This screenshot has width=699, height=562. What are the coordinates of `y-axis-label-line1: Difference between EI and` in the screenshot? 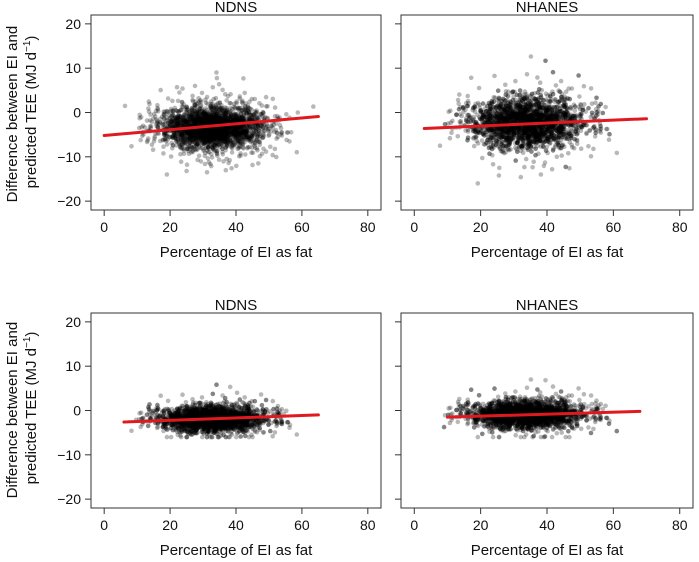 It's located at (12, 410).